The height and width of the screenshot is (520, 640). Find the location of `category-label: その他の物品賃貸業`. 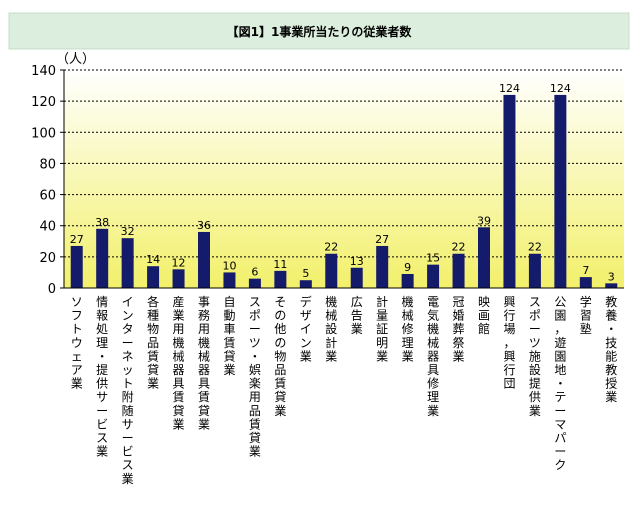

category-label: その他の物品賃貸業 is located at coordinates (280, 356).